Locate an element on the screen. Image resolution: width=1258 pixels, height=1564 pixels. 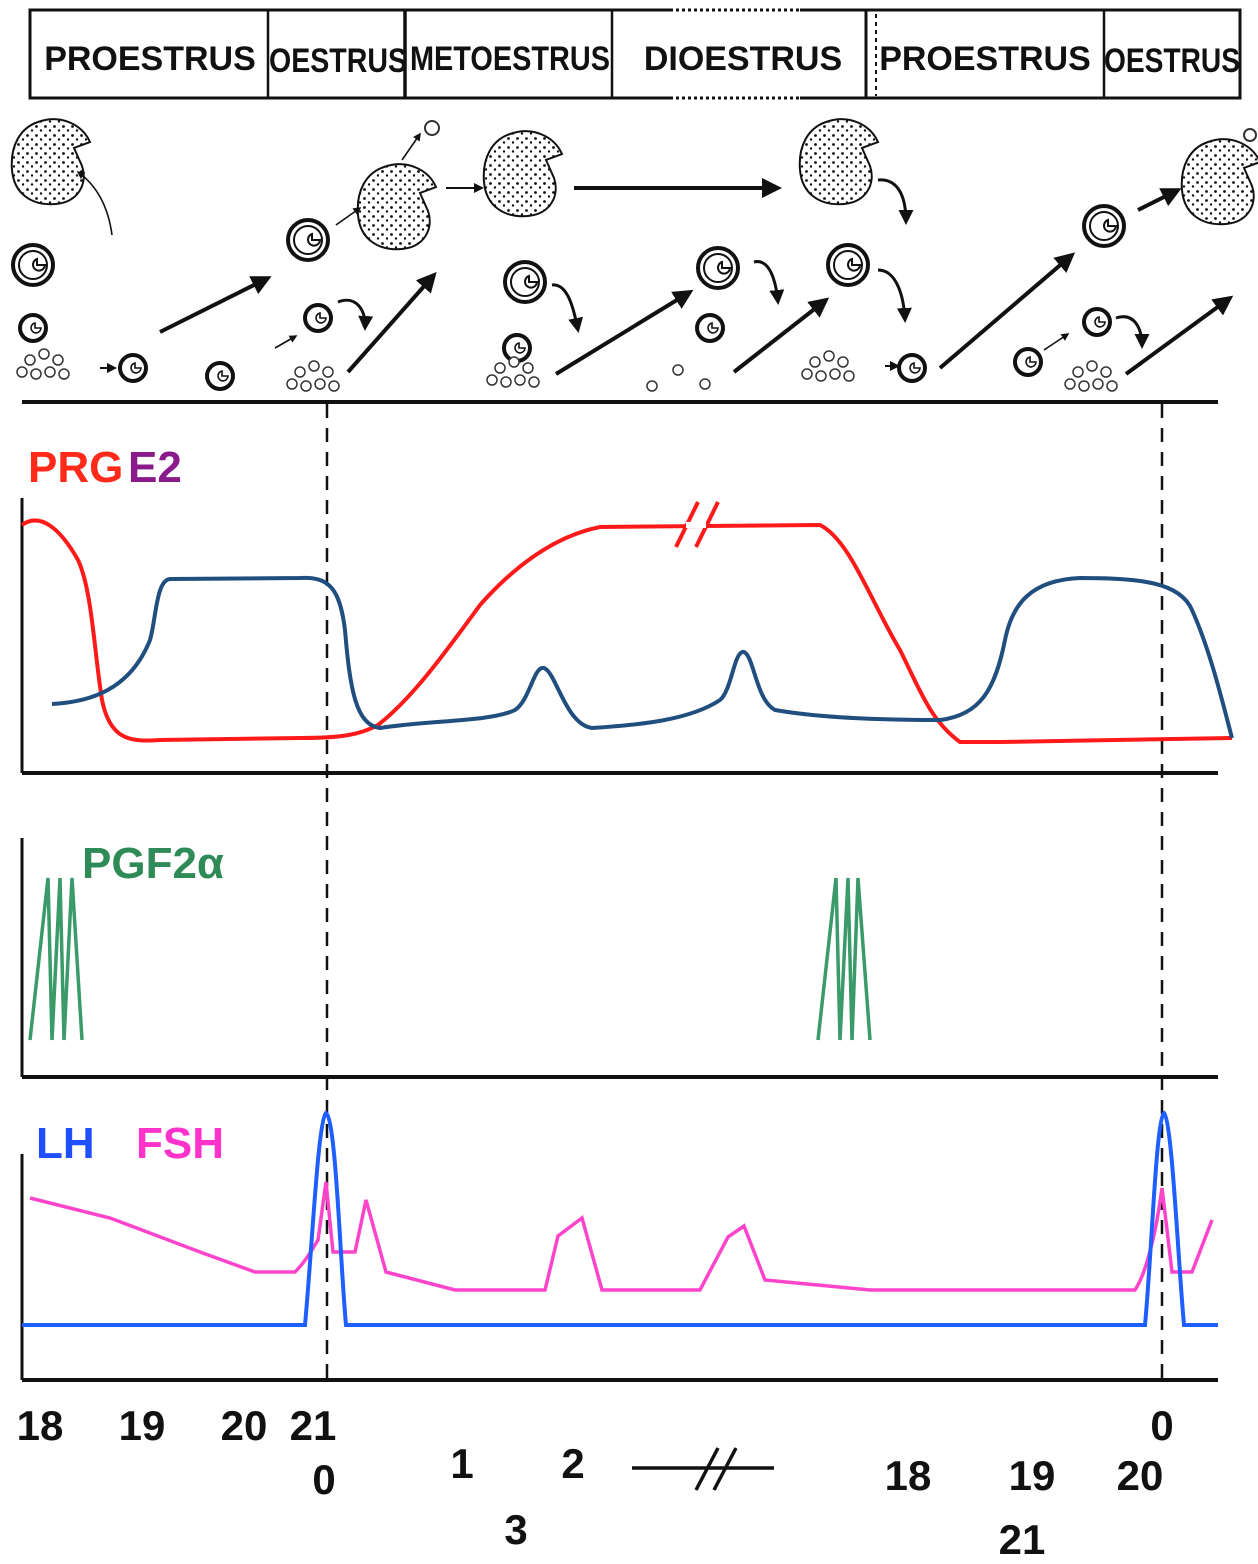
lh-curve is located at coordinates (620, 1218).